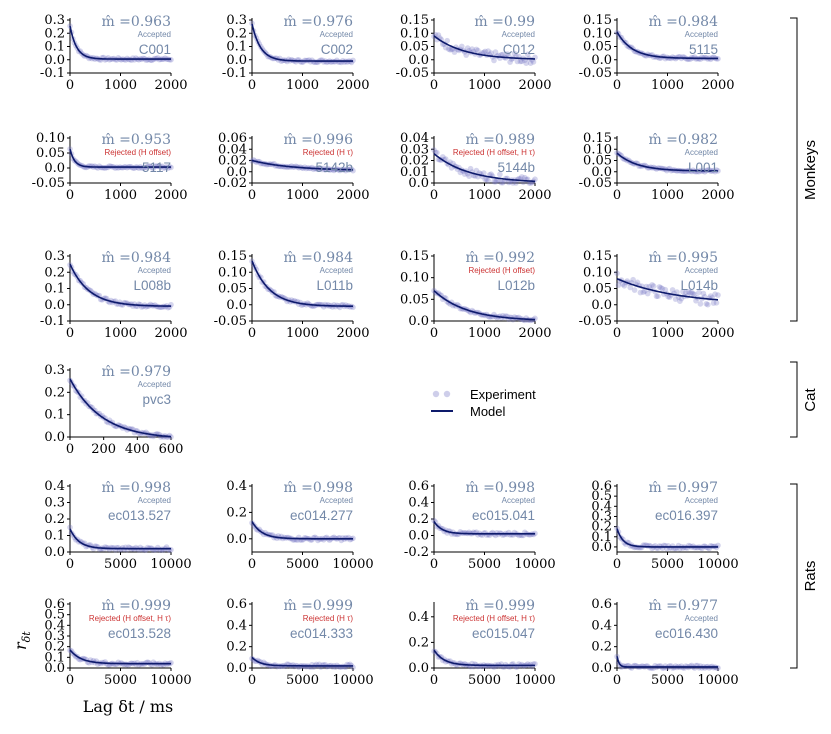 The height and width of the screenshot is (734, 831). I want to click on y-axis-label-sub: δt, so click(26, 637).